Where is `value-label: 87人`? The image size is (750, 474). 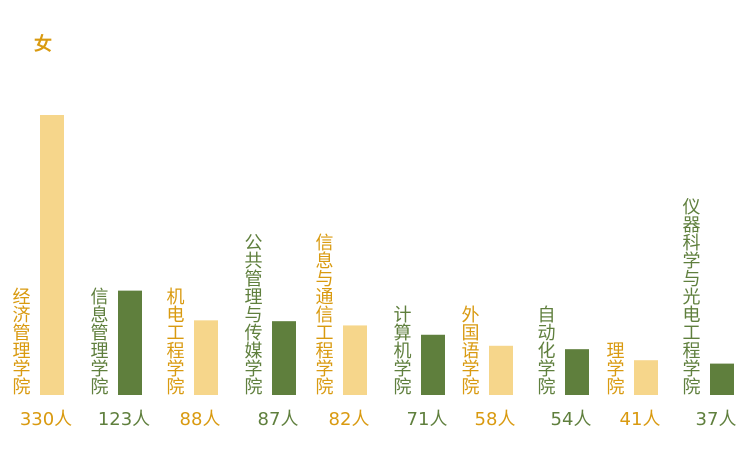
value-label: 87人 is located at coordinates (278, 419).